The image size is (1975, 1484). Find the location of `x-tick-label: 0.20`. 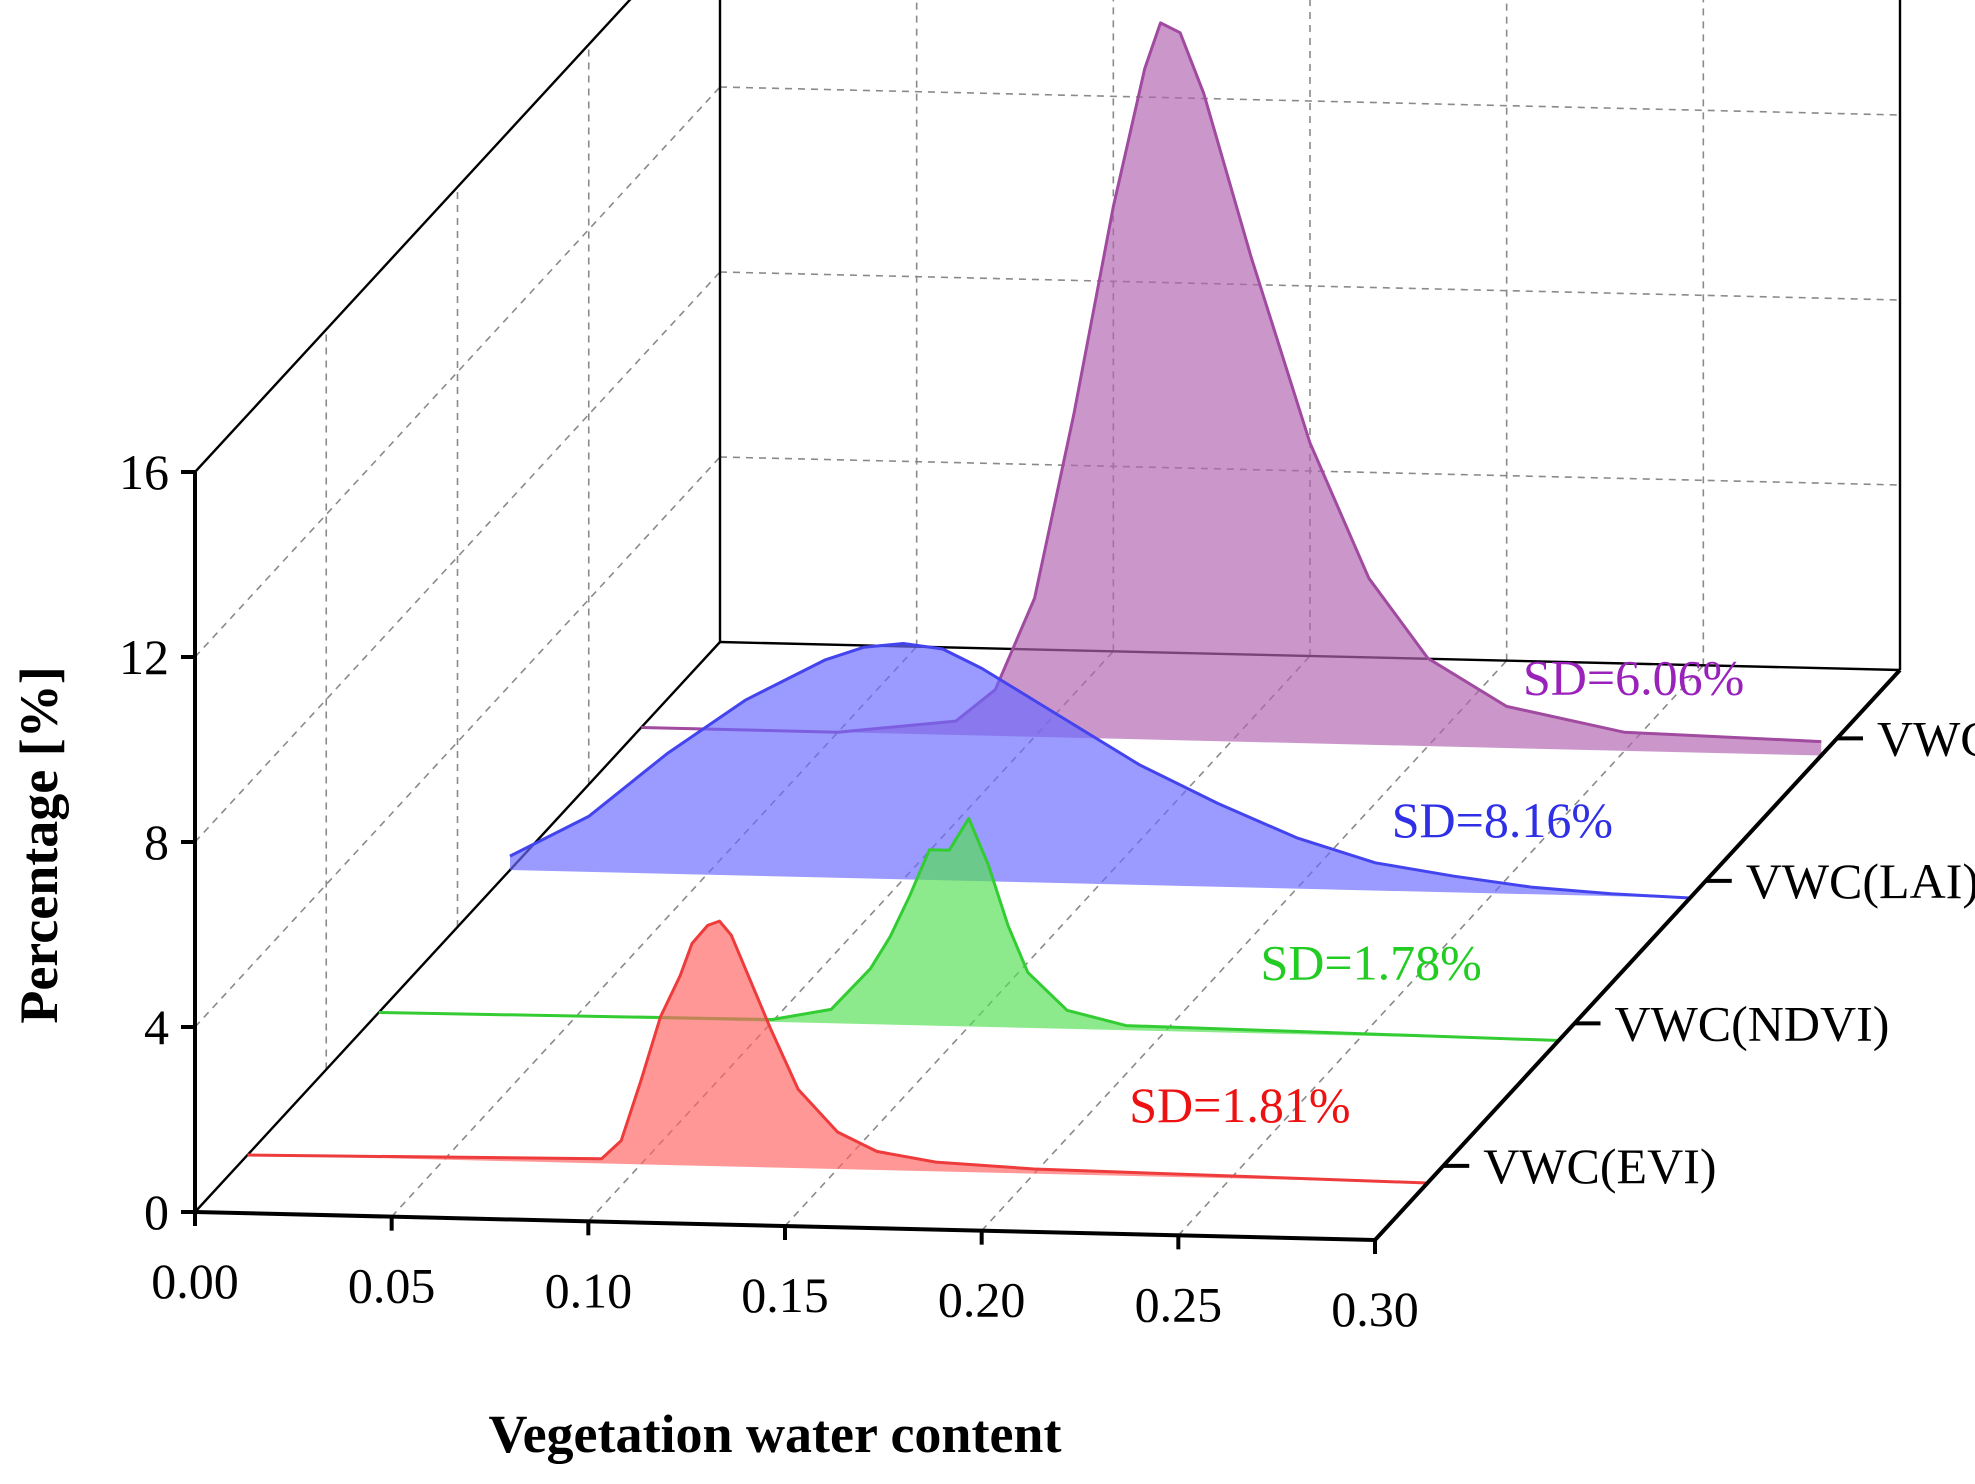

x-tick-label: 0.20 is located at coordinates (982, 1300).